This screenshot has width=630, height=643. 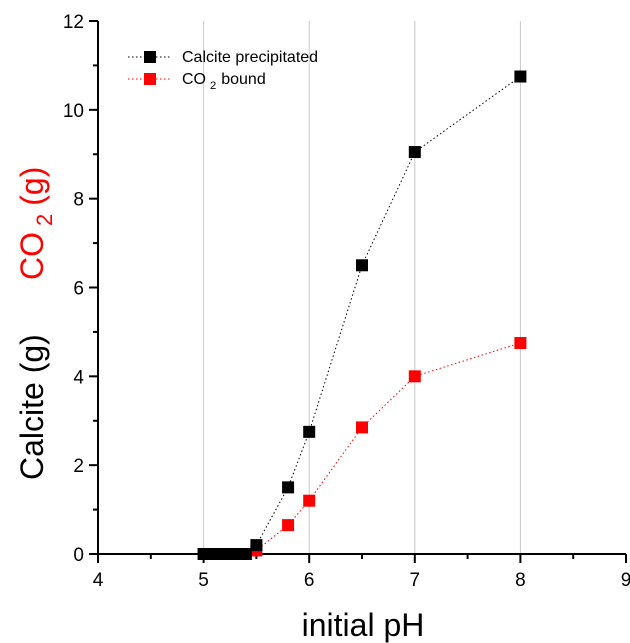 What do you see at coordinates (213, 86) in the screenshot?
I see `legend-co2-sub: 2` at bounding box center [213, 86].